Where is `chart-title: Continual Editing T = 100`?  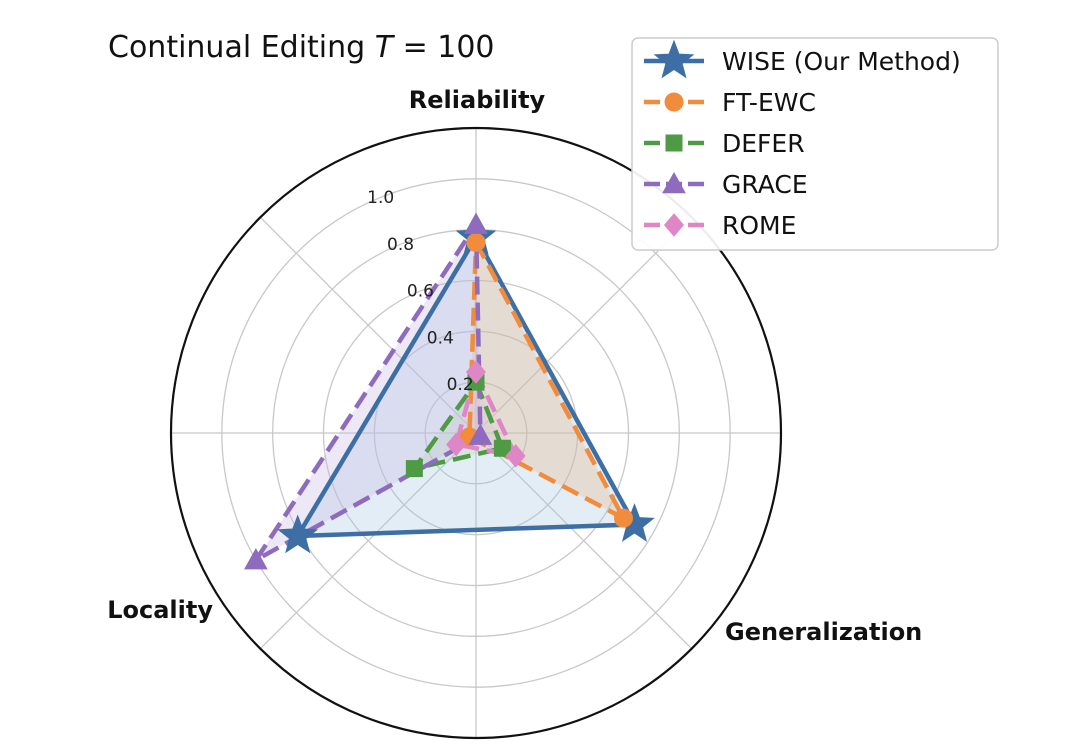 chart-title: Continual Editing T = 100 is located at coordinates (301, 47).